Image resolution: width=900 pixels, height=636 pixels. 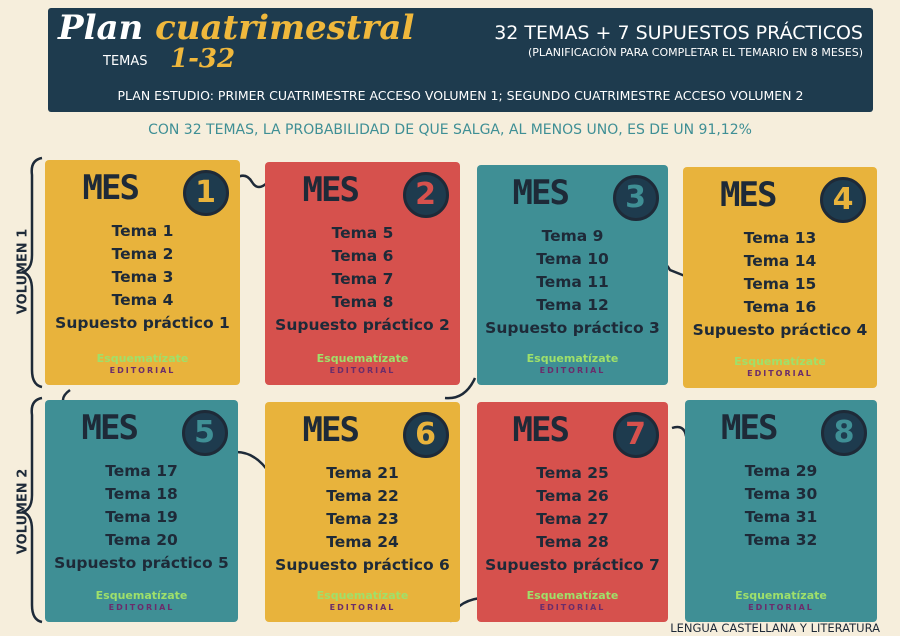 What do you see at coordinates (101, 28) in the screenshot?
I see `title-plan: Plan` at bounding box center [101, 28].